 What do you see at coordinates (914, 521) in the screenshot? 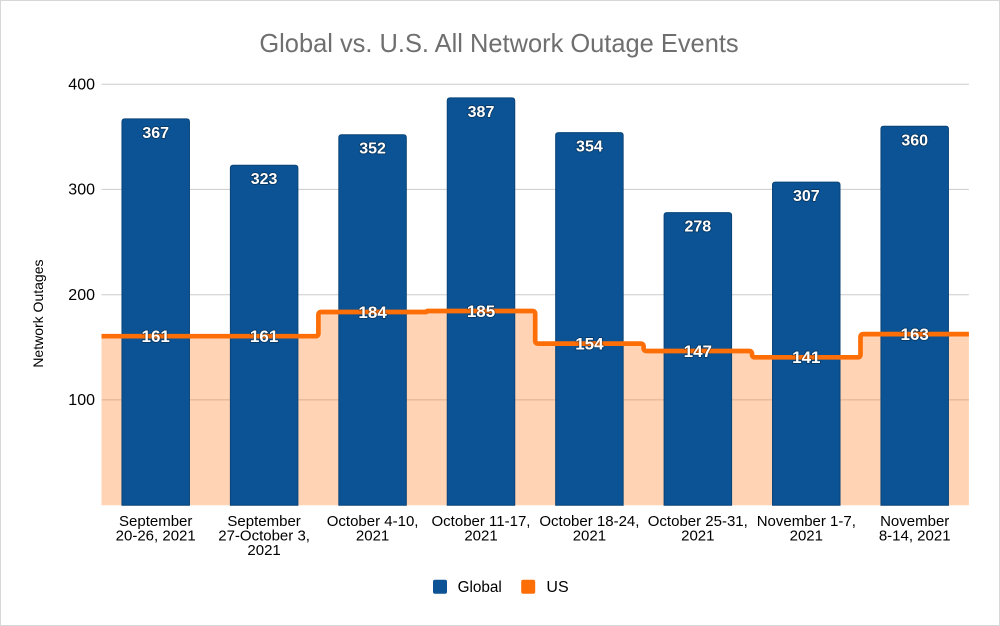
I see `svg-text: November` at bounding box center [914, 521].